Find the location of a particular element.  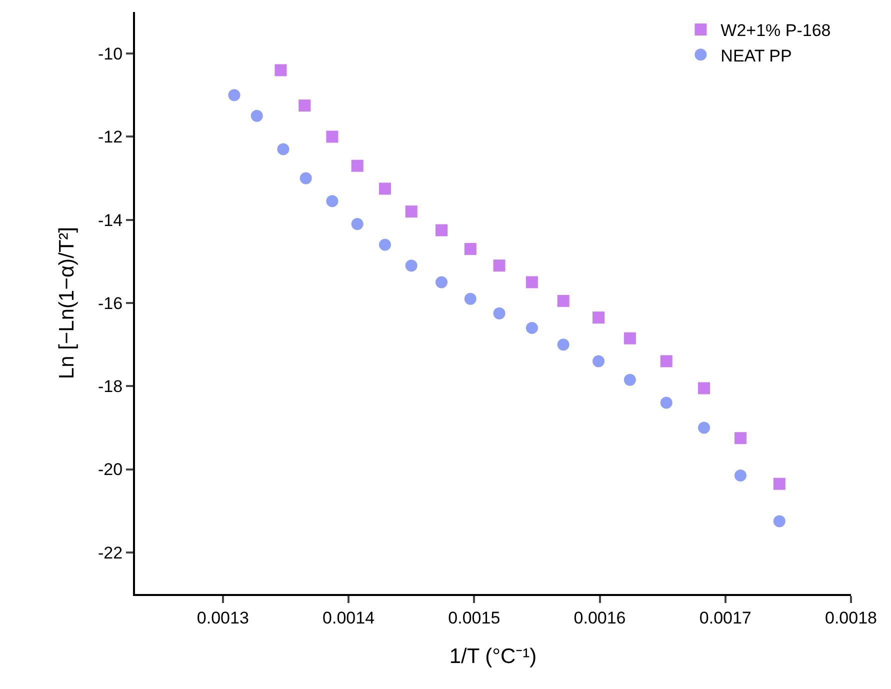

x-tick-label: 0.0016 is located at coordinates (600, 618).